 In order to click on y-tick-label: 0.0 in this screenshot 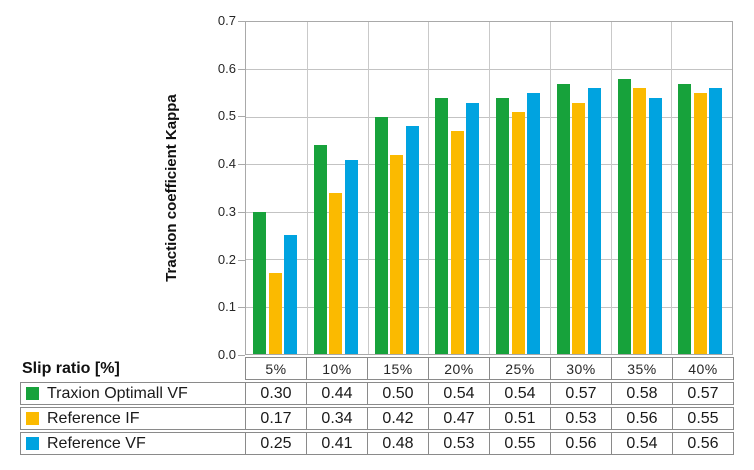, I will do `click(226, 354)`.